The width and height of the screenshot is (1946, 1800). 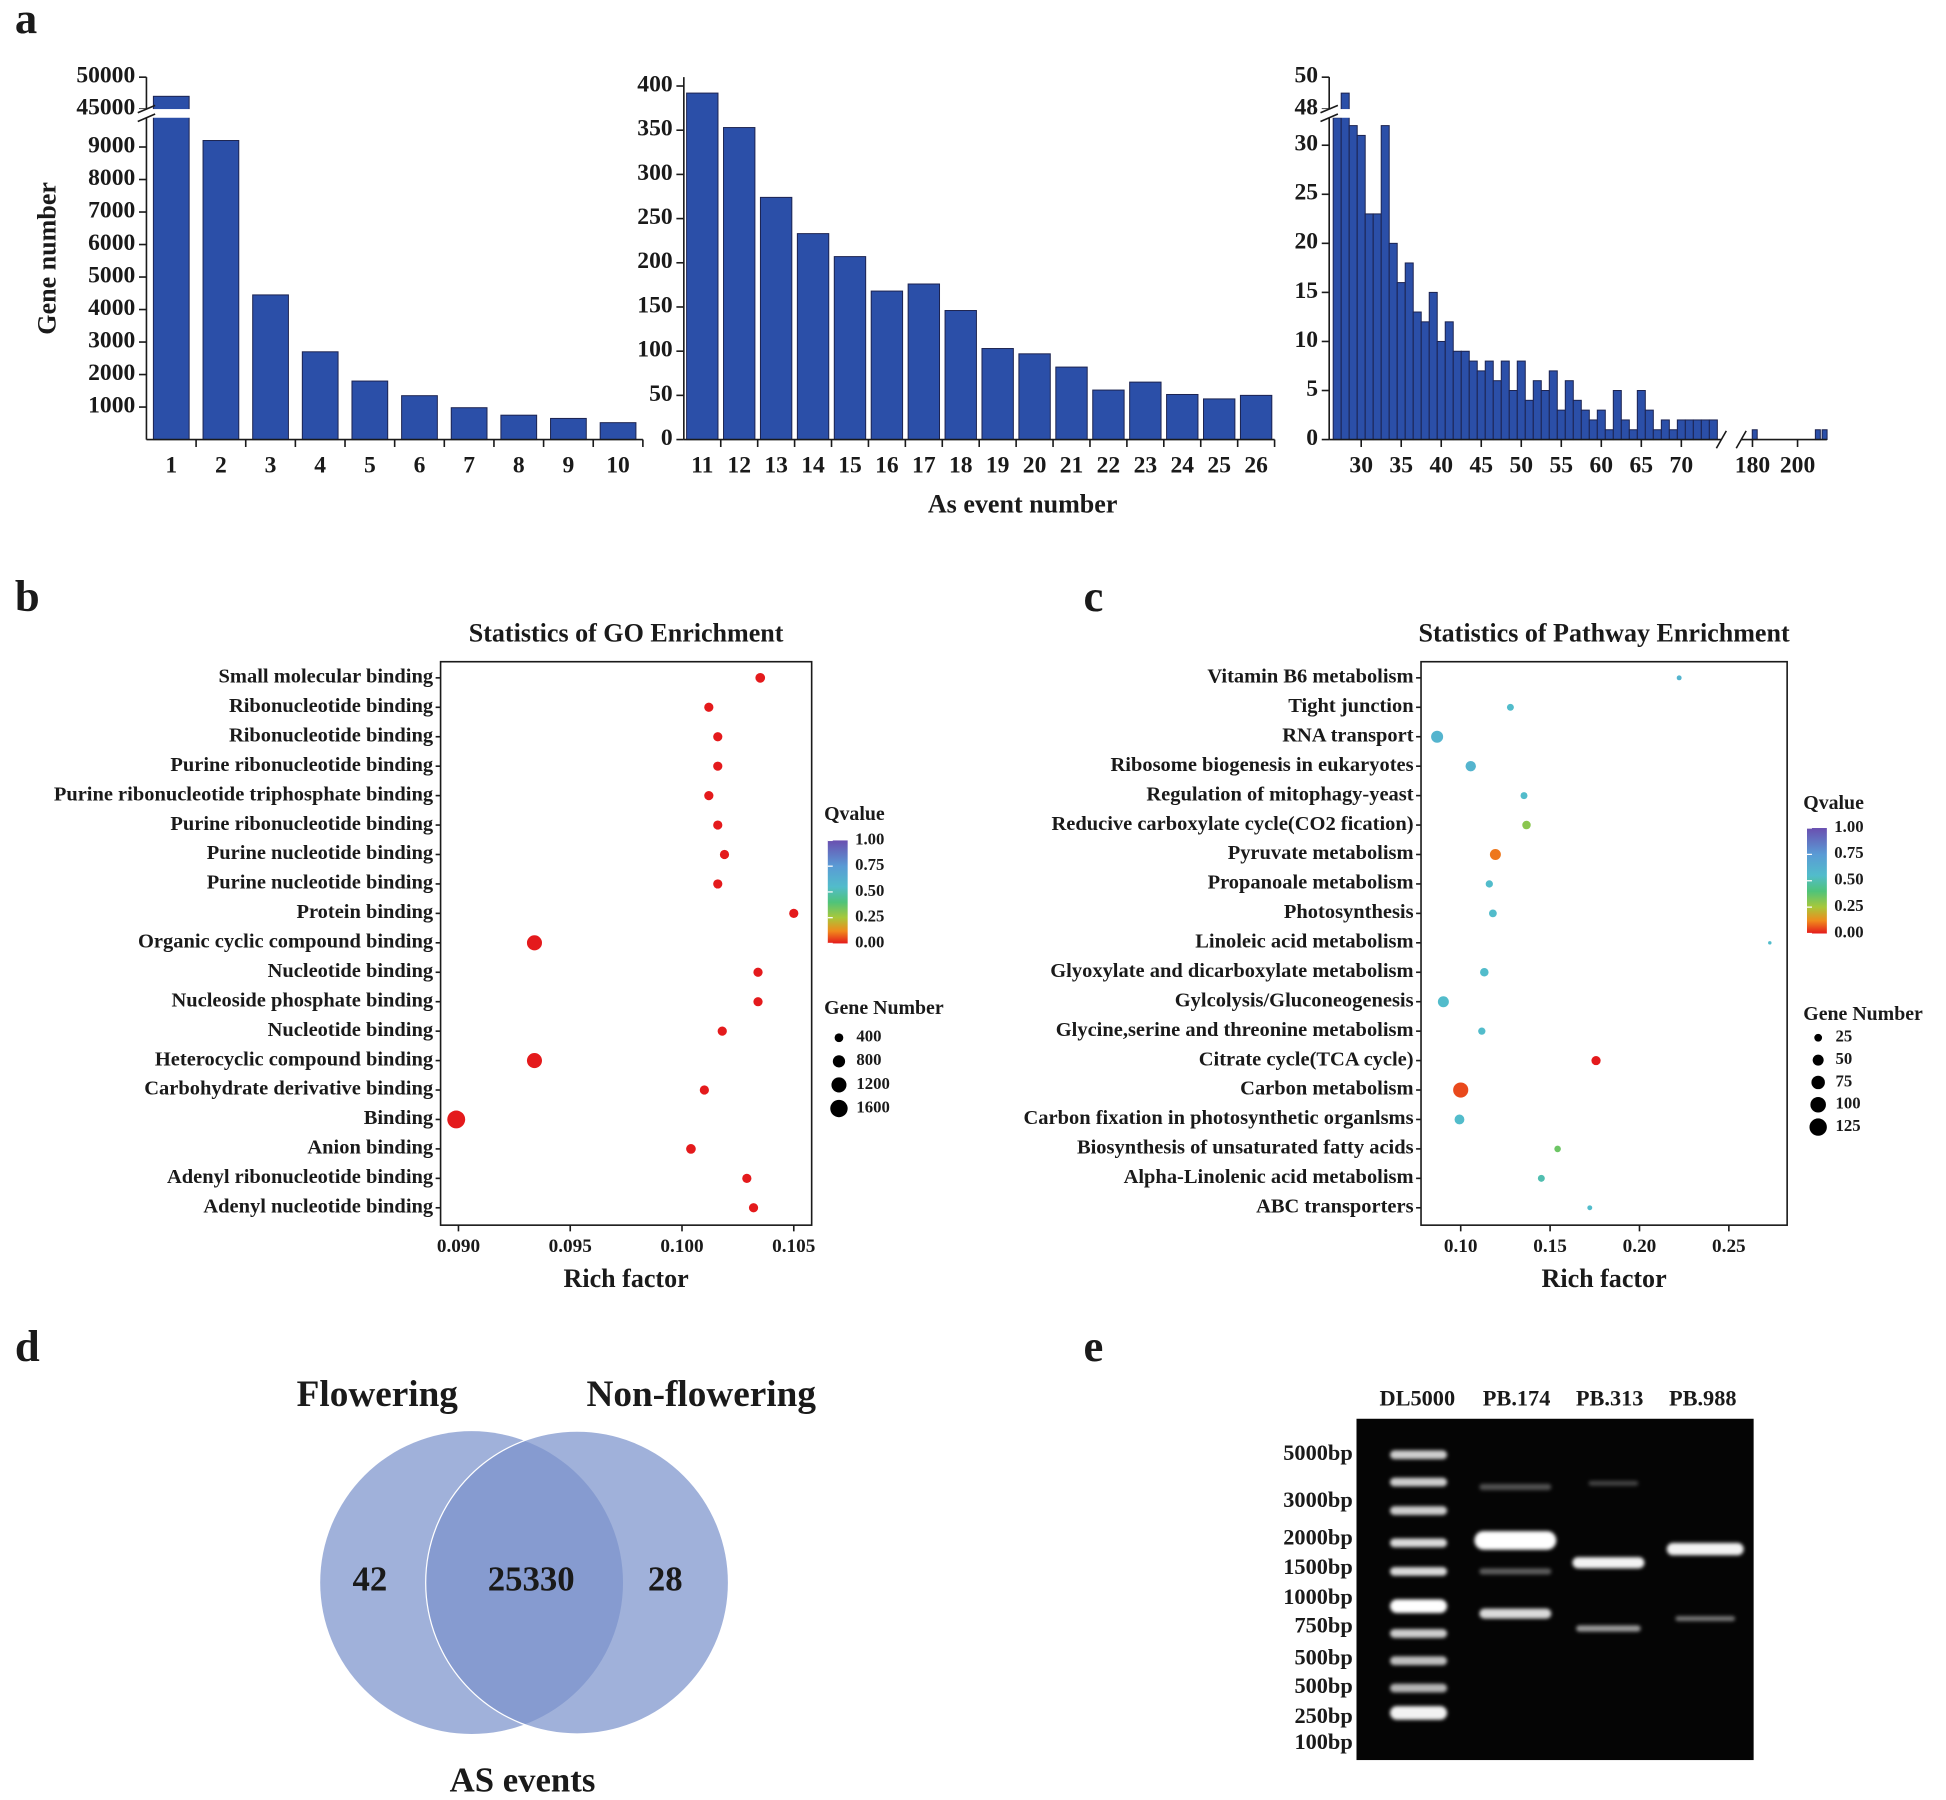 What do you see at coordinates (27, 596) in the screenshot?
I see `panel-label: b` at bounding box center [27, 596].